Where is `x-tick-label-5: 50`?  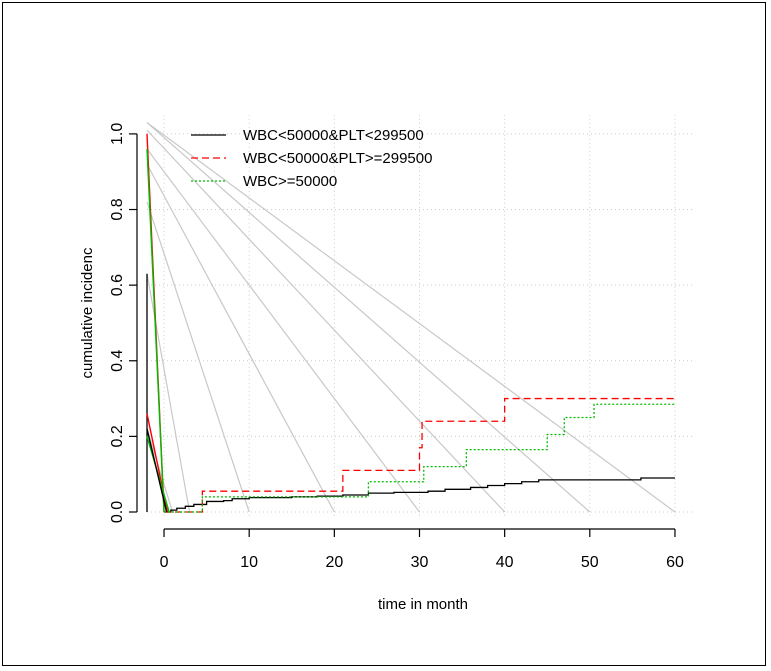
x-tick-label-5: 50 is located at coordinates (590, 562).